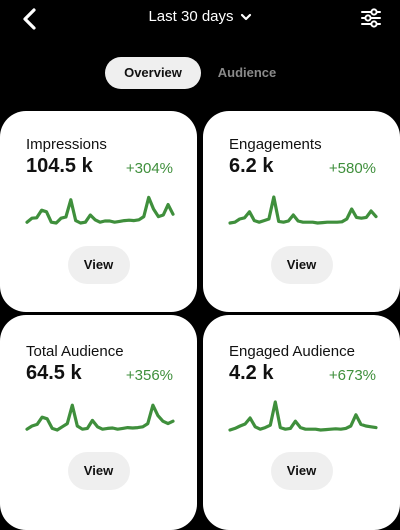 Image resolution: width=400 pixels, height=530 pixels. I want to click on card-value: 64.5 k, so click(54, 373).